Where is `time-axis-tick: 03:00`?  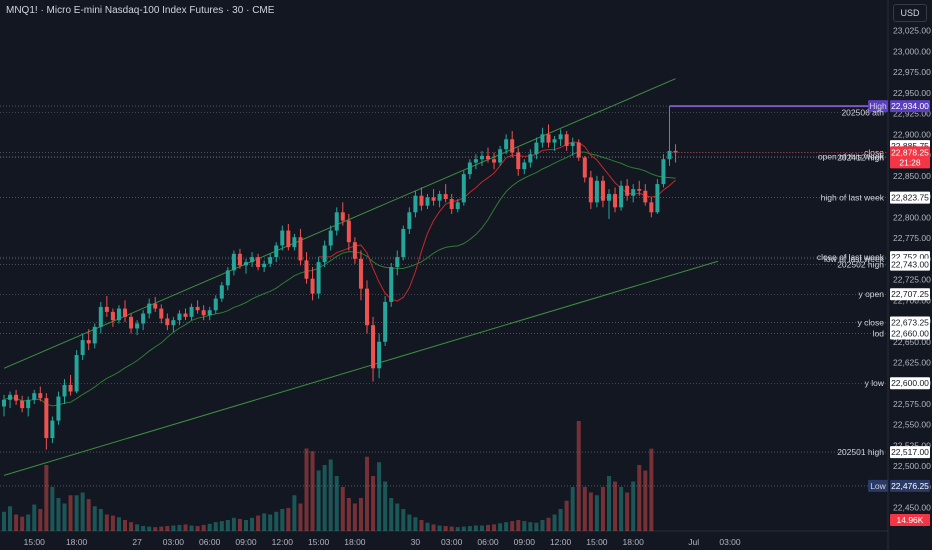
time-axis-tick: 03:00 is located at coordinates (174, 542).